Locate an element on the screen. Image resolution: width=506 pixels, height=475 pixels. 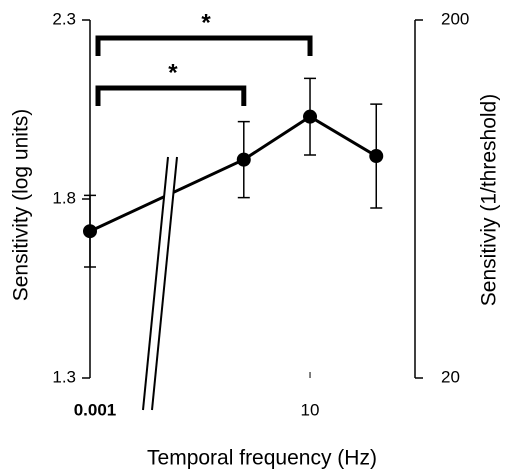
y-axis-title: Sensitivity (log units) is located at coordinates (21, 205).